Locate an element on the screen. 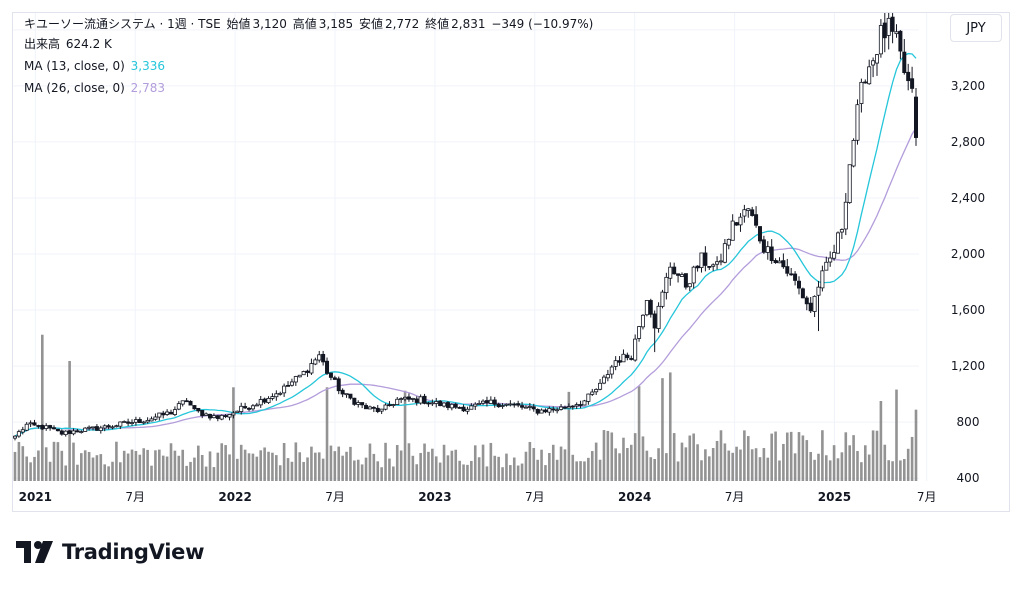 The width and height of the screenshot is (1024, 590). legend-ma13: MA (13, close, 0) 3,336 is located at coordinates (95, 66).